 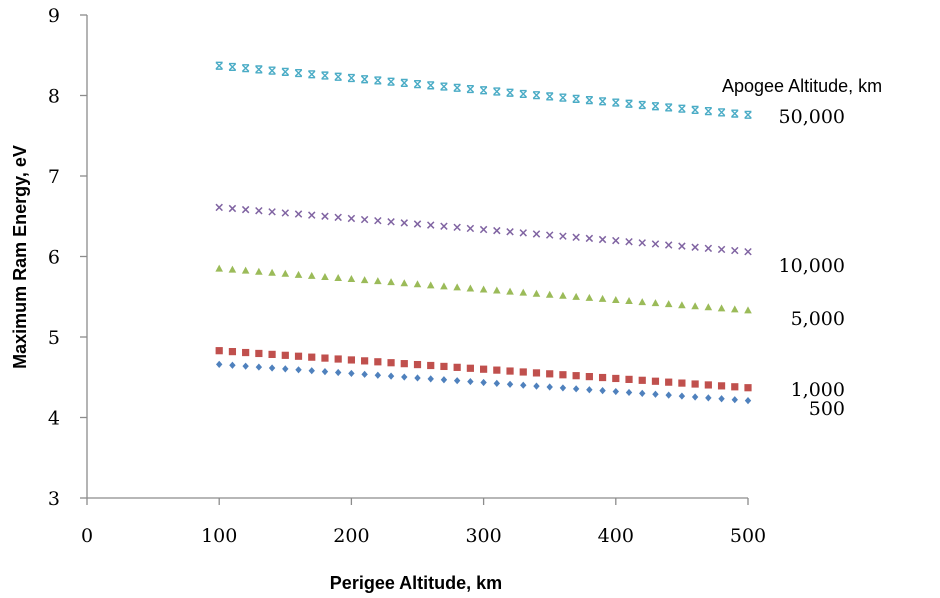 I want to click on x-tick-label: 300, so click(x=483, y=536).